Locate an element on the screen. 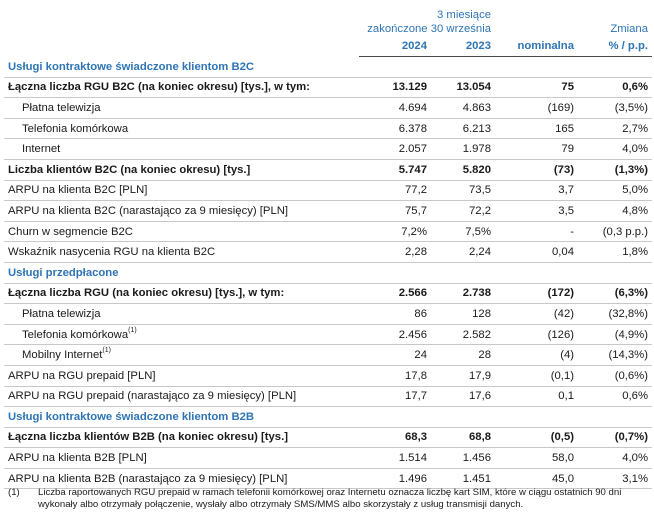  value-2023: 4.863 is located at coordinates (463, 108).